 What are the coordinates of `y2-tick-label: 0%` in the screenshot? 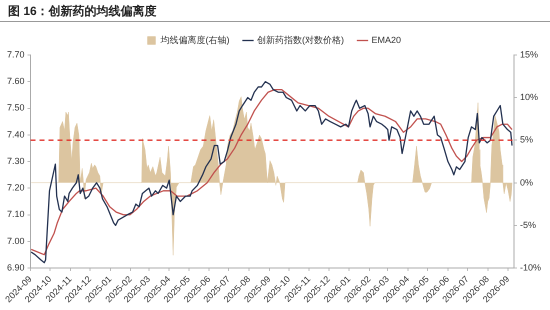 It's located at (527, 182).